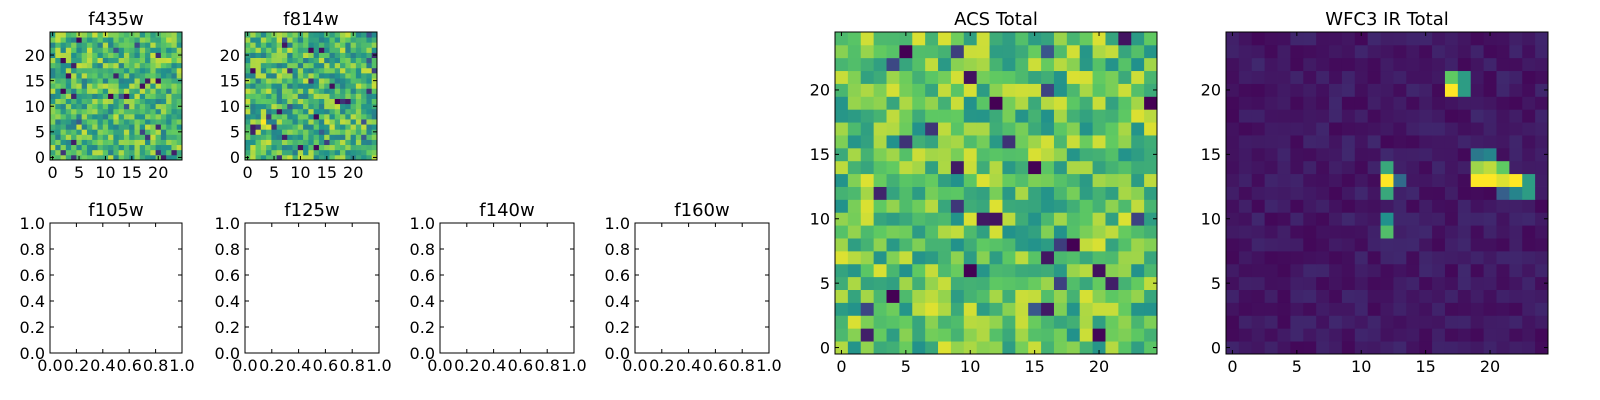 This screenshot has width=1600, height=400. Describe the element at coordinates (32, 275) in the screenshot. I see `y-tick-label: 0.6` at that location.